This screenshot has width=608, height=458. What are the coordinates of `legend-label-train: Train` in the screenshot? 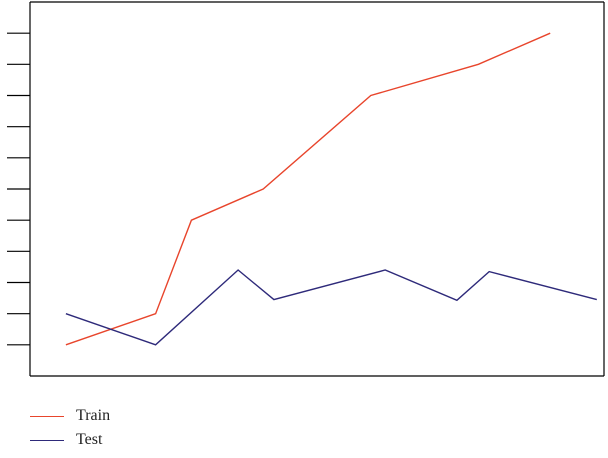 It's located at (93, 415).